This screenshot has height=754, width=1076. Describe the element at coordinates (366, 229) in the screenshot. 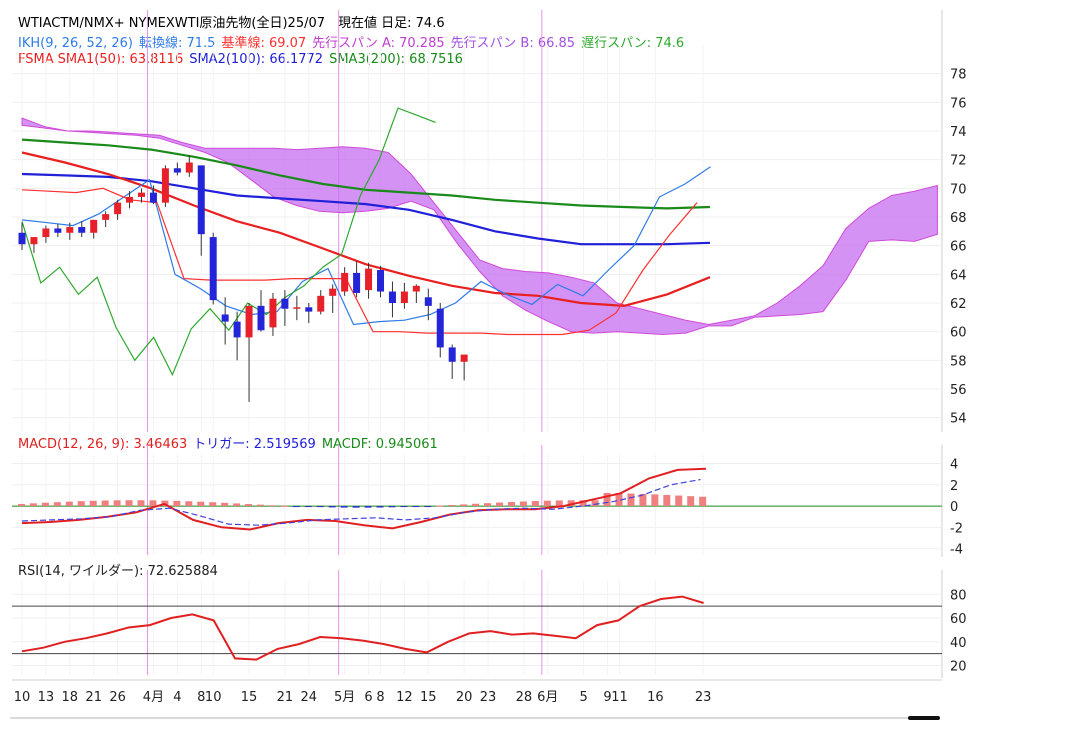

I see `sma1-line` at that location.